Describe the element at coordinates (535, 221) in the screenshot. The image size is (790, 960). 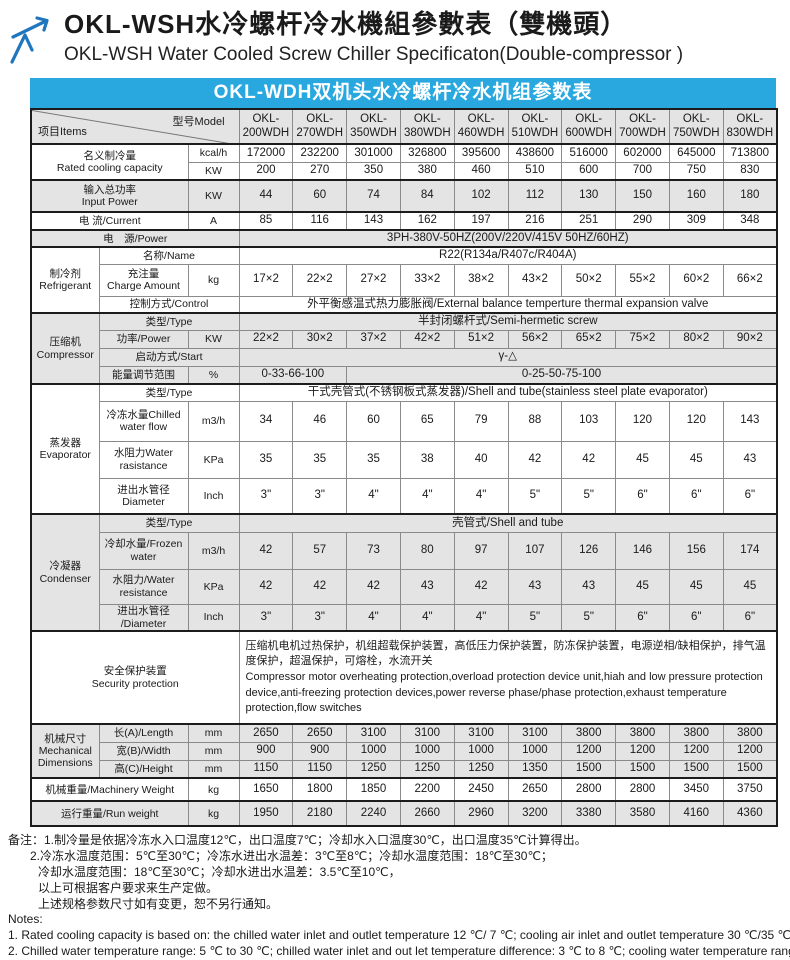
I see `current-value: 216` at that location.